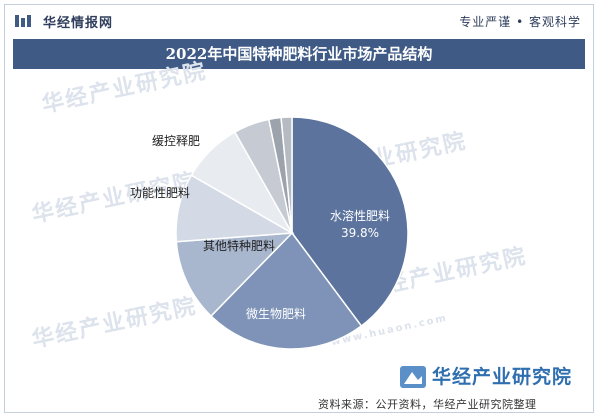 The width and height of the screenshot is (600, 418). What do you see at coordinates (276, 314) in the screenshot?
I see `slice-label: 微生物肥料` at bounding box center [276, 314].